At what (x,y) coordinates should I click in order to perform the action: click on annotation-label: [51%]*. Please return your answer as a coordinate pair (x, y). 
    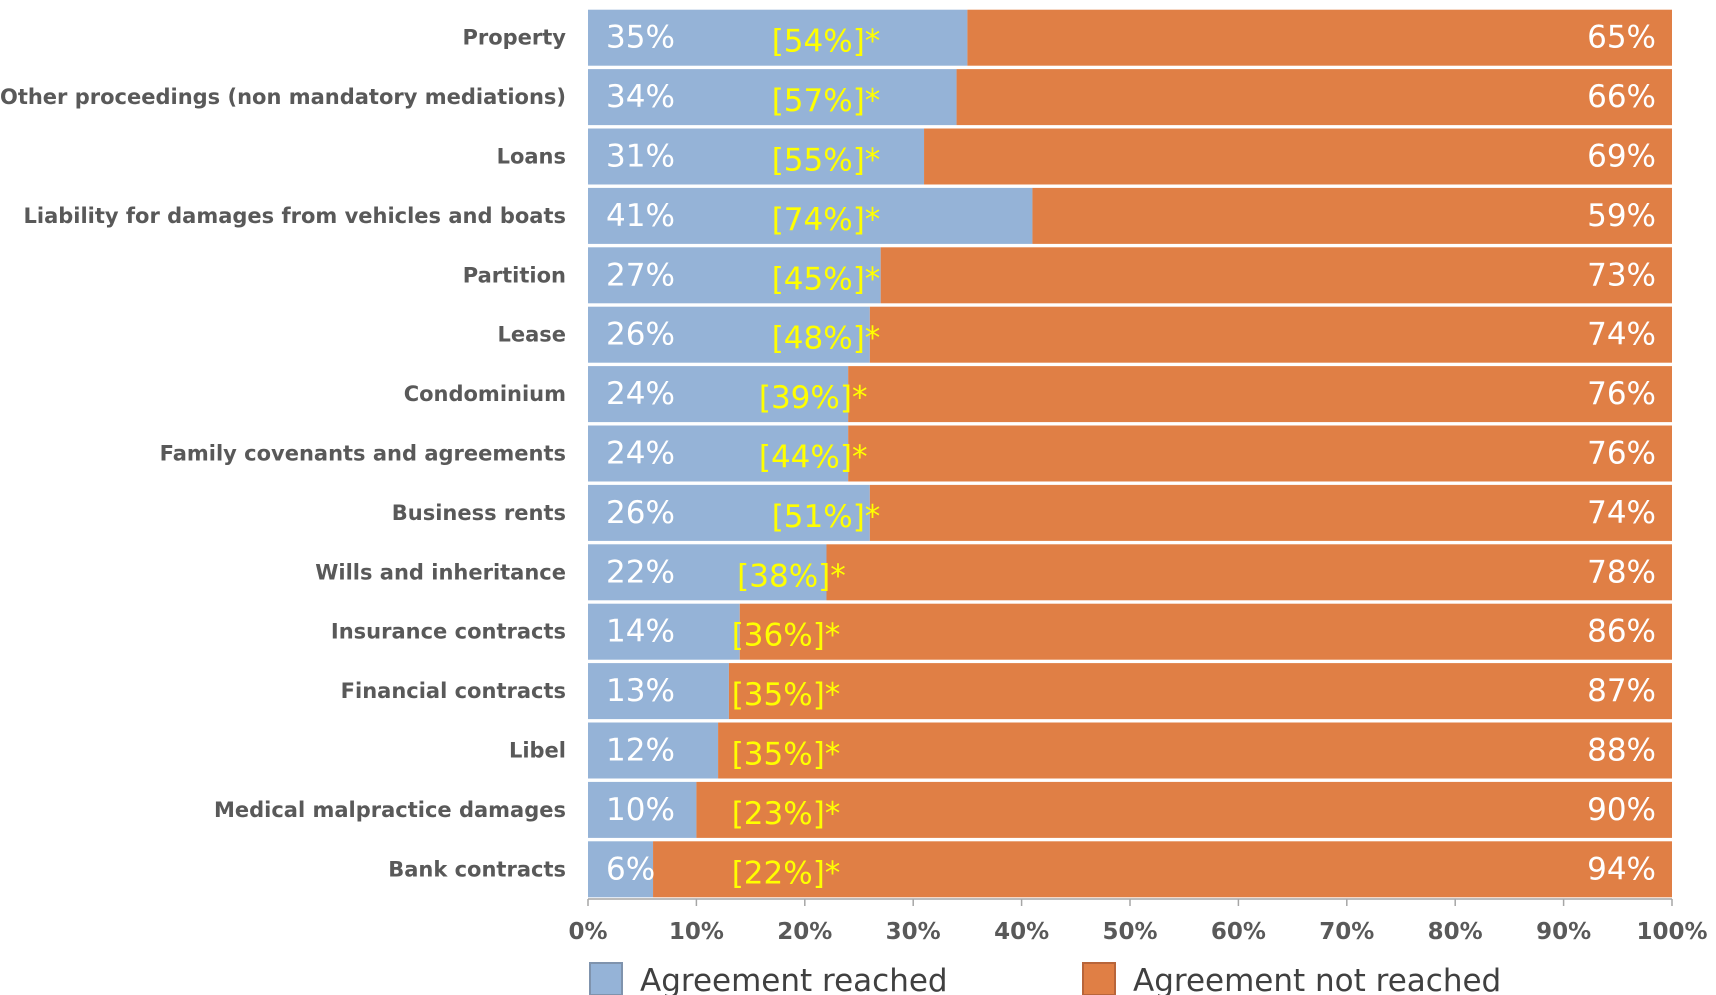
    Looking at the image, I should click on (826, 517).